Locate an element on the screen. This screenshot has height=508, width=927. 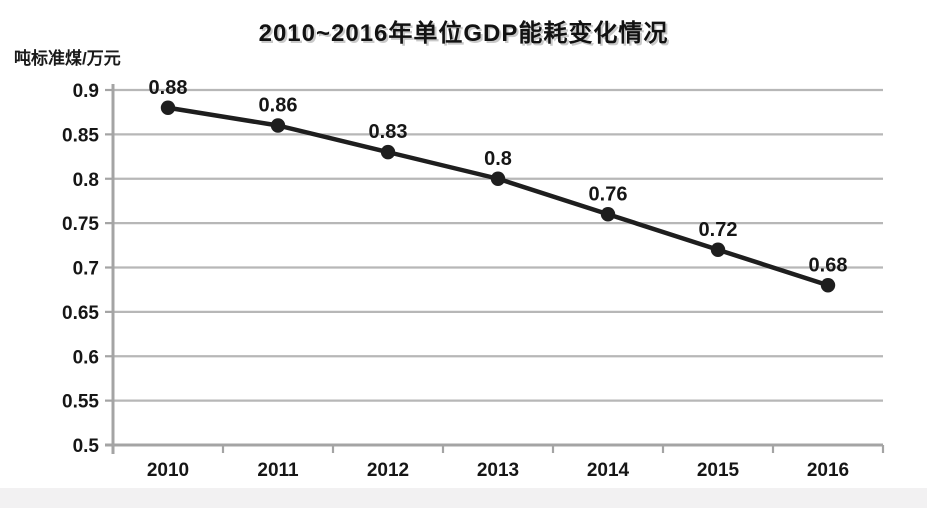
data-point-label: 0.68 is located at coordinates (828, 265).